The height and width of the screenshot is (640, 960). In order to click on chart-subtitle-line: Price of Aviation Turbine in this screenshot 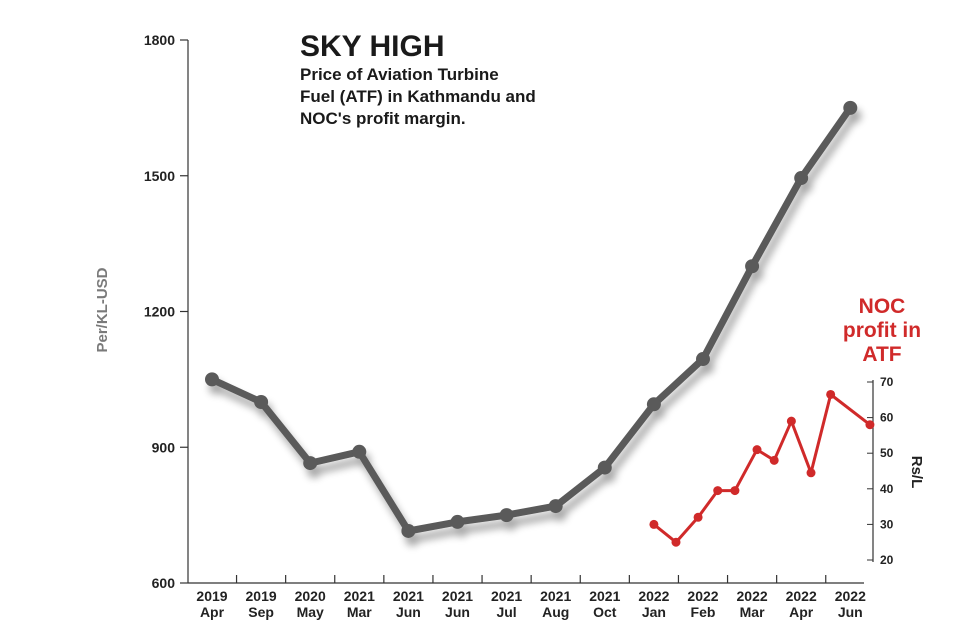, I will do `click(399, 74)`.